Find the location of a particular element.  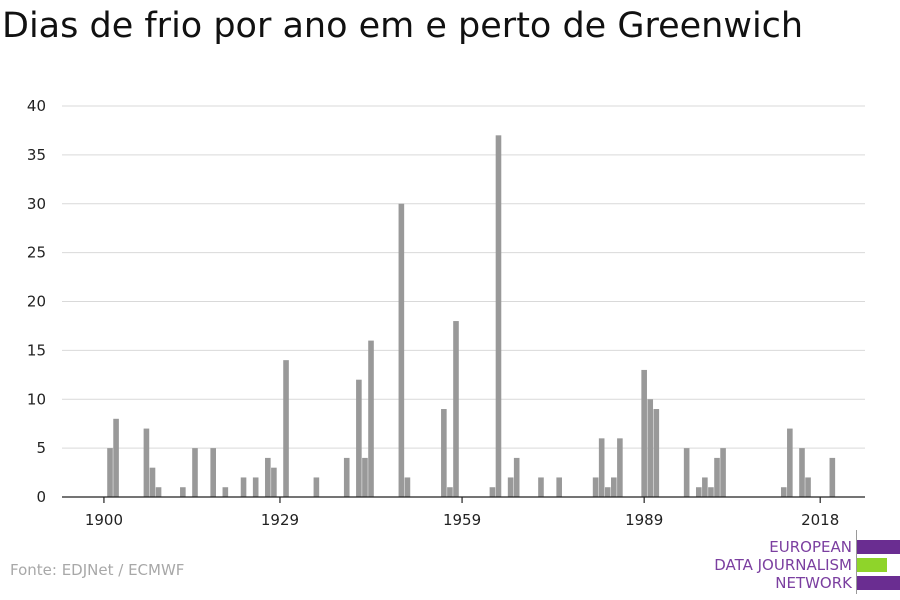

bar-1930 is located at coordinates (286, 428).